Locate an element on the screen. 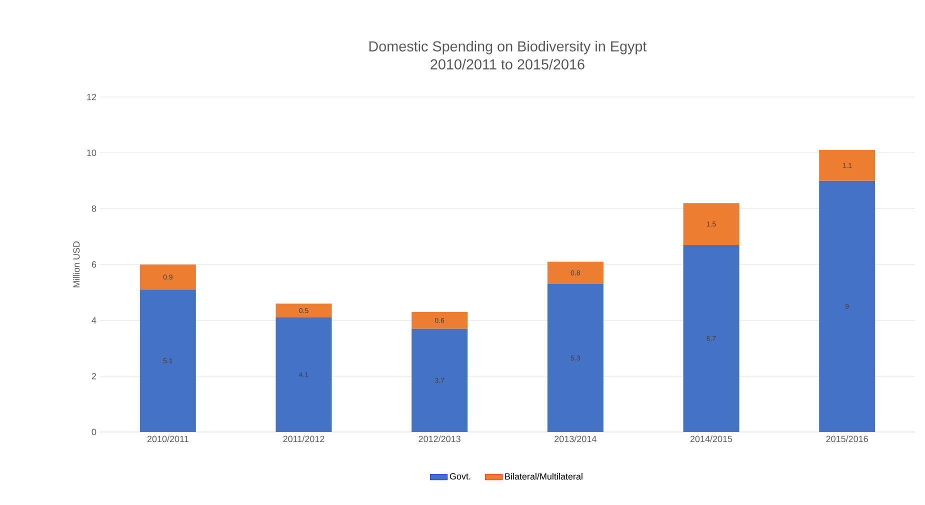 The image size is (925, 505). y-tick-label: 6 is located at coordinates (94, 264).